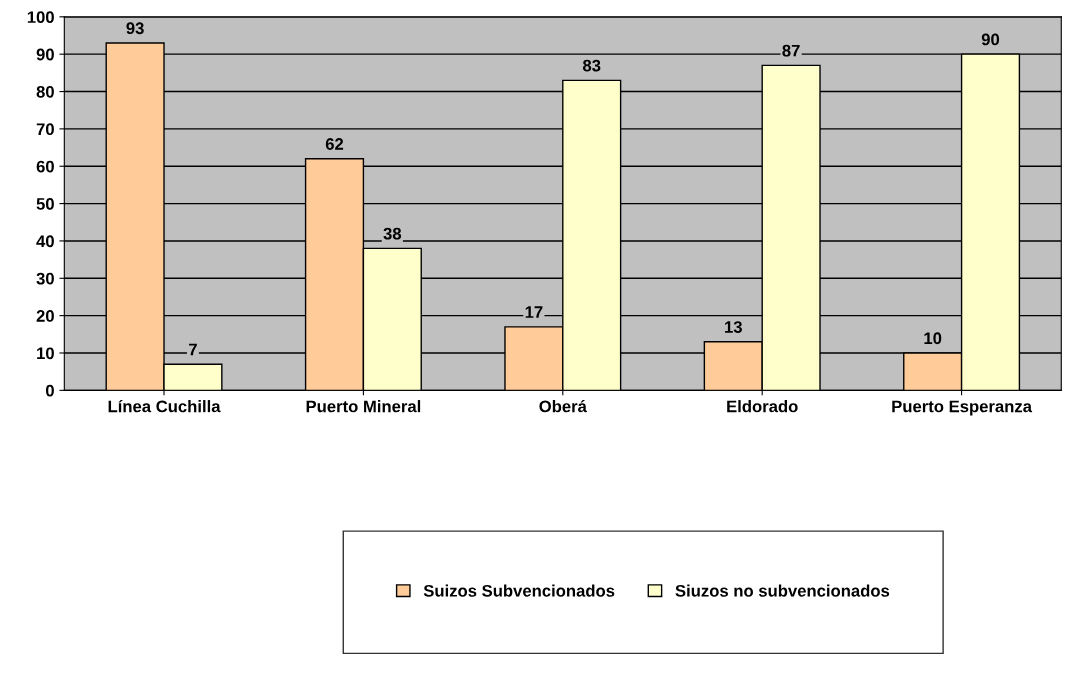 The width and height of the screenshot is (1072, 673). I want to click on data-label: 83, so click(591, 65).